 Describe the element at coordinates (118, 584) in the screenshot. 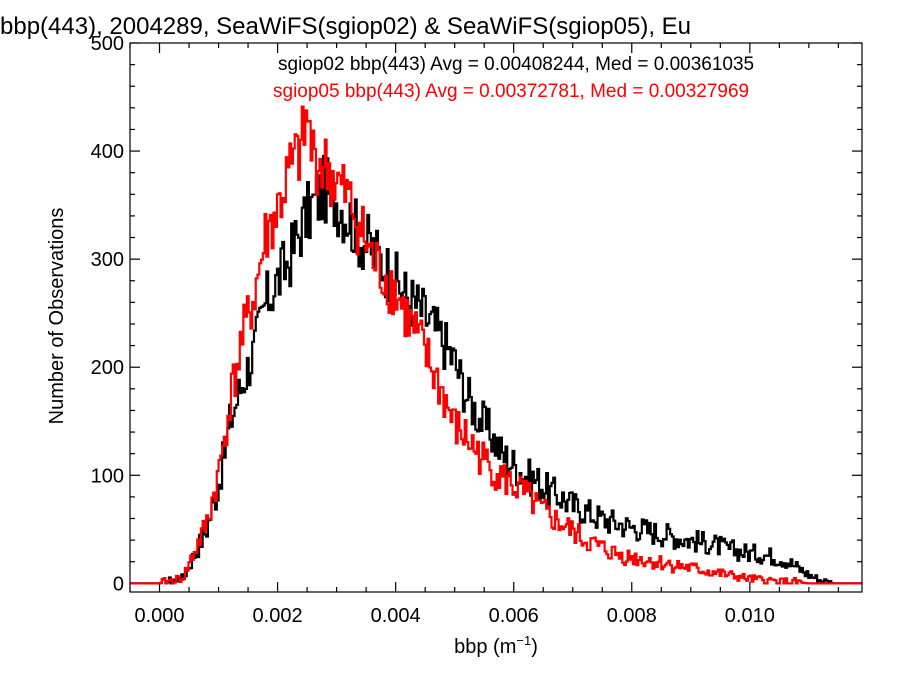

I see `y-tick-label: 0` at that location.